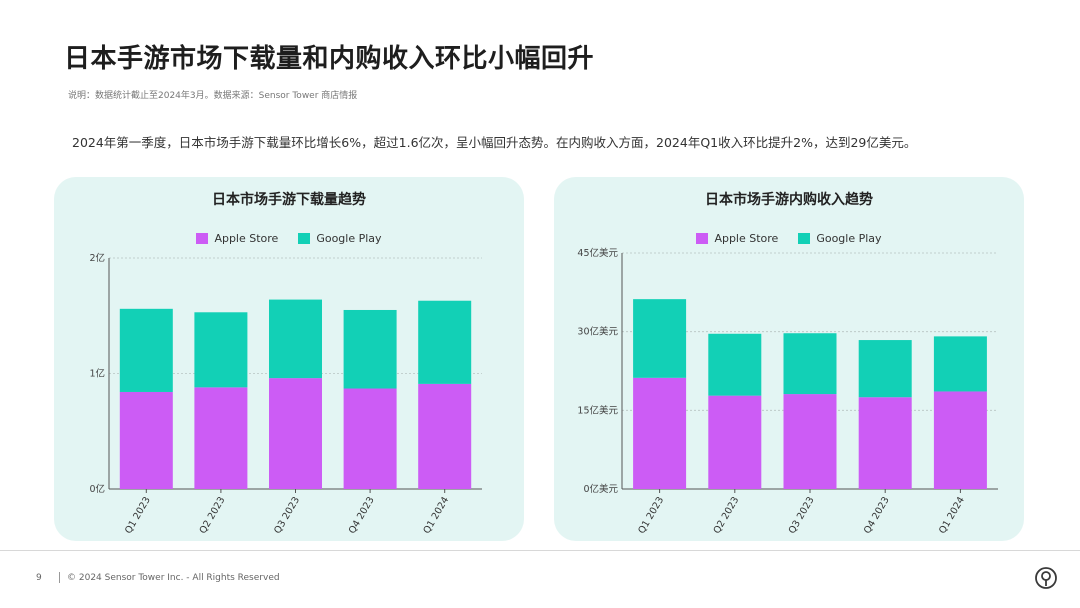 The image size is (1080, 608). Describe the element at coordinates (789, 200) in the screenshot. I see `revenue-chart-title: 日本市场手游内购收入趋势` at that location.